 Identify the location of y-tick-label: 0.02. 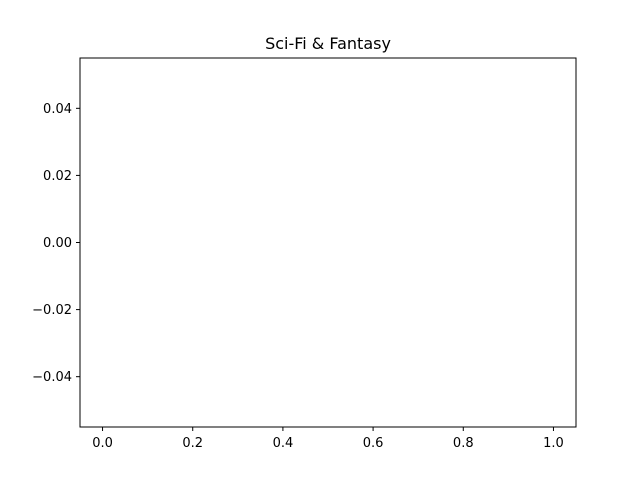
(57, 176).